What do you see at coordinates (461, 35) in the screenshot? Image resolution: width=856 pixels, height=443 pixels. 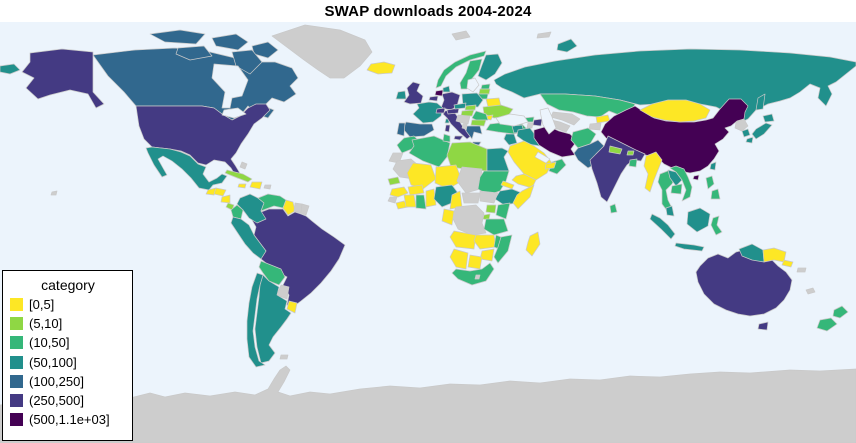 I see `country-svalbard` at bounding box center [461, 35].